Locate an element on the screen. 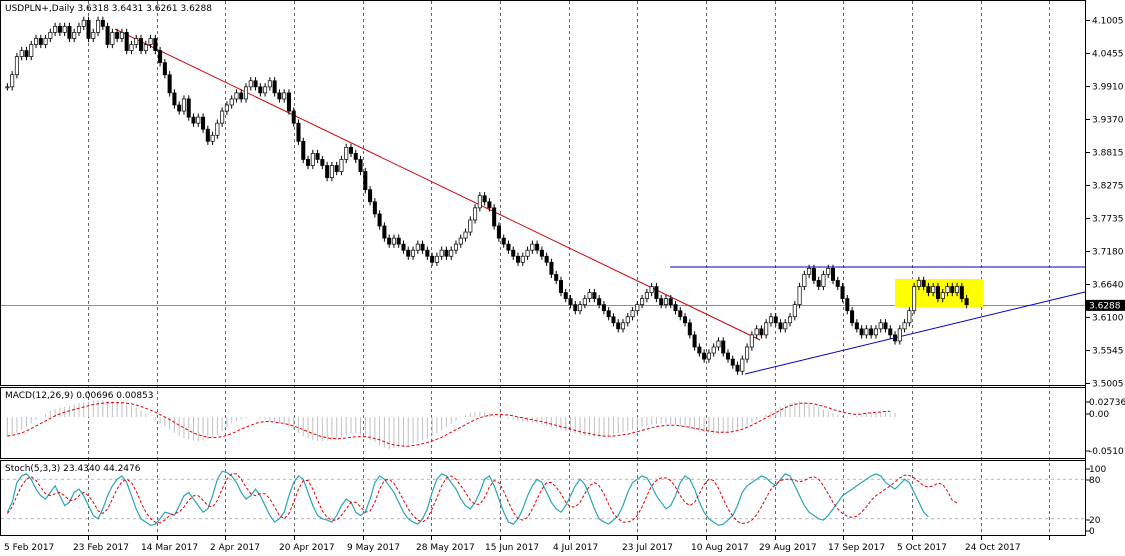  macd-y-tick-label: -0.05107 is located at coordinates (1107, 452).